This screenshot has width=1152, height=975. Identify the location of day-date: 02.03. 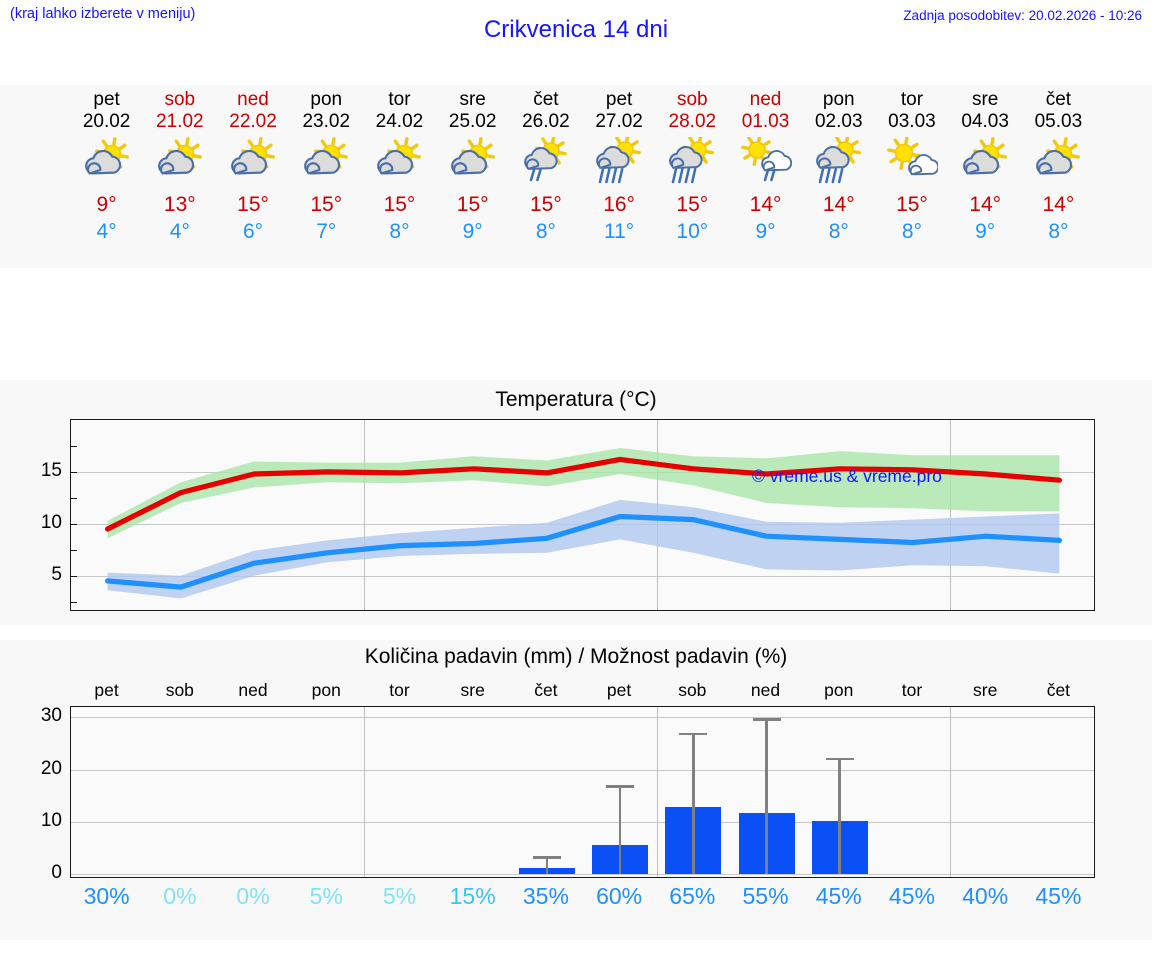
(838, 121).